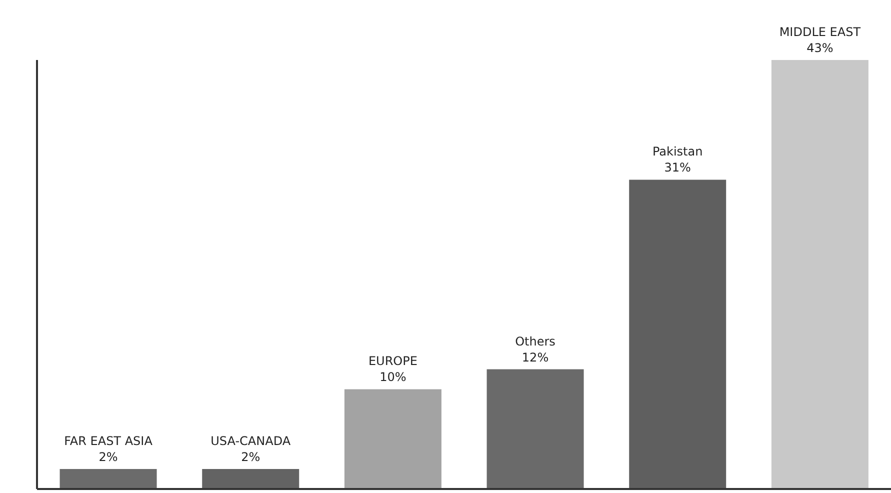  I want to click on x-tick-label: USA-CANADA, so click(251, 441).